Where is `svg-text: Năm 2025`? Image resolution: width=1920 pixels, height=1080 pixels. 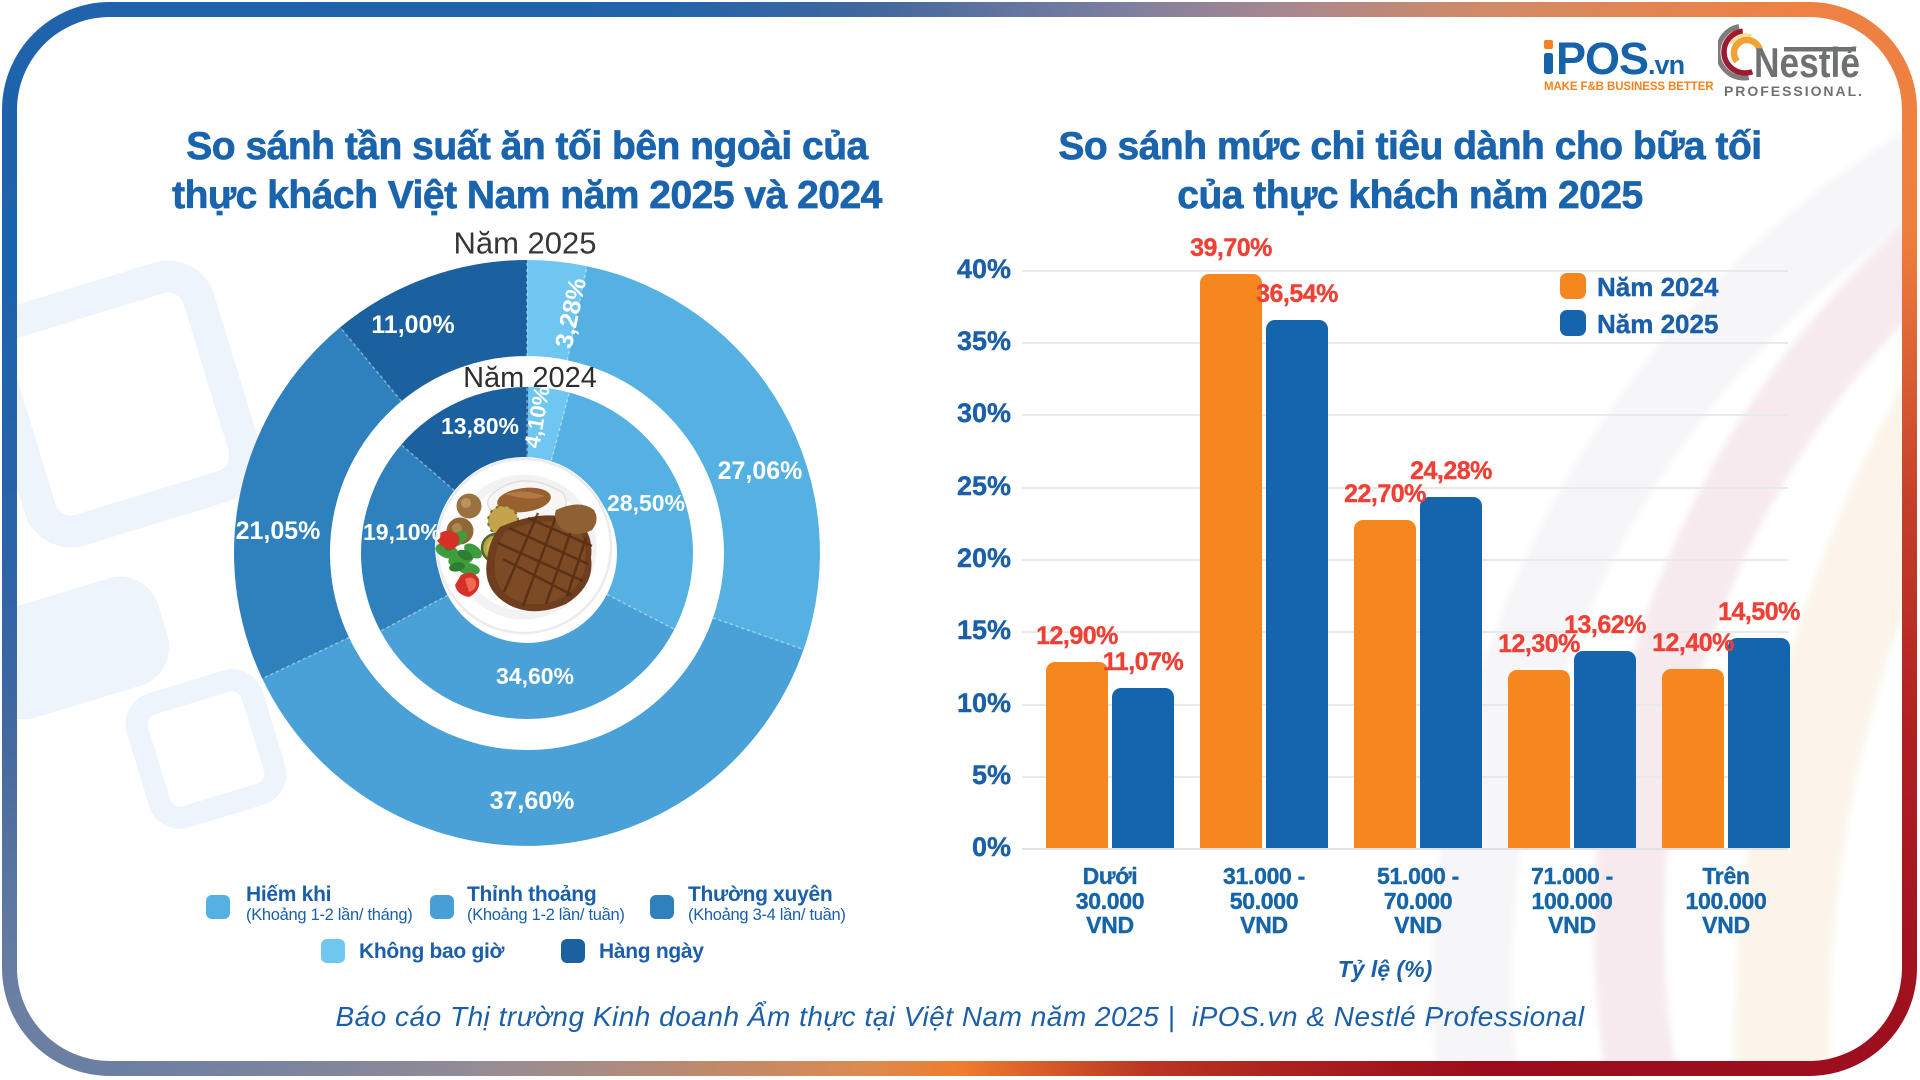 svg-text: Năm 2025 is located at coordinates (524, 243).